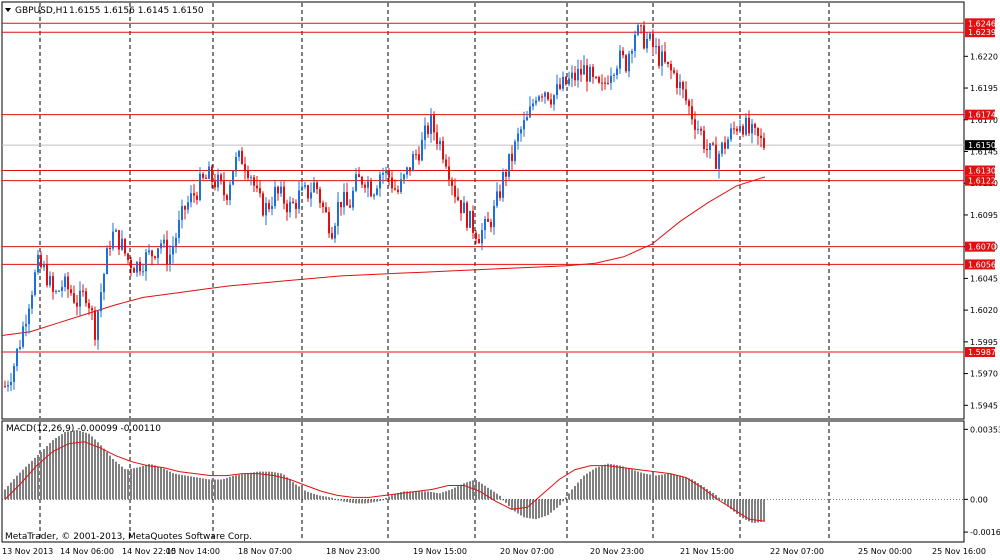 Image resolution: width=1000 pixels, height=560 pixels. What do you see at coordinates (265, 551) in the screenshot?
I see `time-label: 18 Nov 07:00` at bounding box center [265, 551].